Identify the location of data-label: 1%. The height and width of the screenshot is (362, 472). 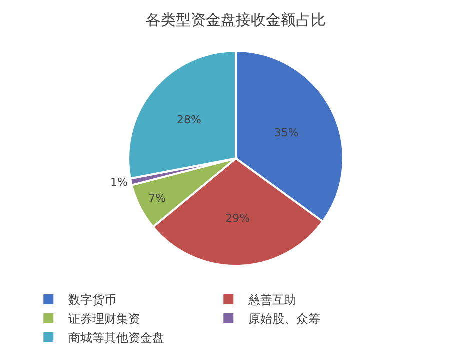
(119, 182).